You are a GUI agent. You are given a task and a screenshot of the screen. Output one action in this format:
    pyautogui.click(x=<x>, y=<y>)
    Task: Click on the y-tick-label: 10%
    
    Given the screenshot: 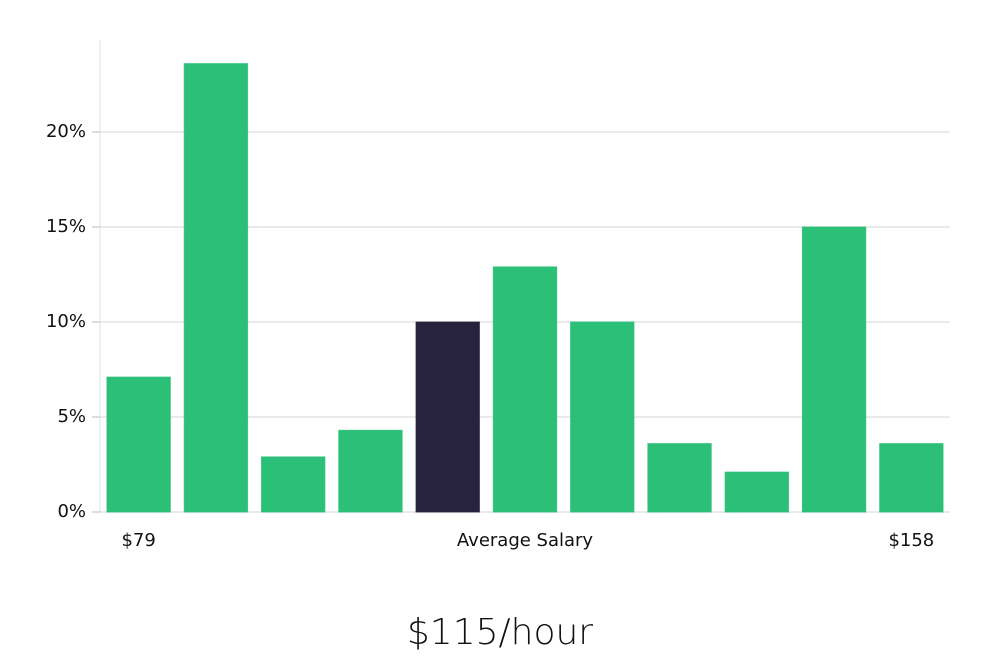 What is the action you would take?
    pyautogui.click(x=66, y=321)
    